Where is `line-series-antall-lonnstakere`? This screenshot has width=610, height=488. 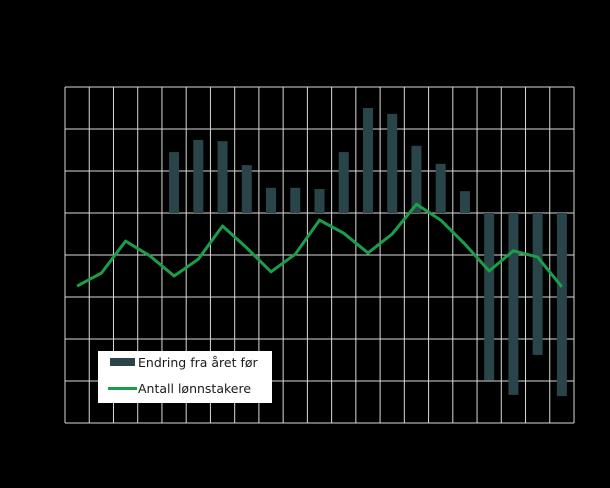
line-series-antall-lonnstakere is located at coordinates (320, 245).